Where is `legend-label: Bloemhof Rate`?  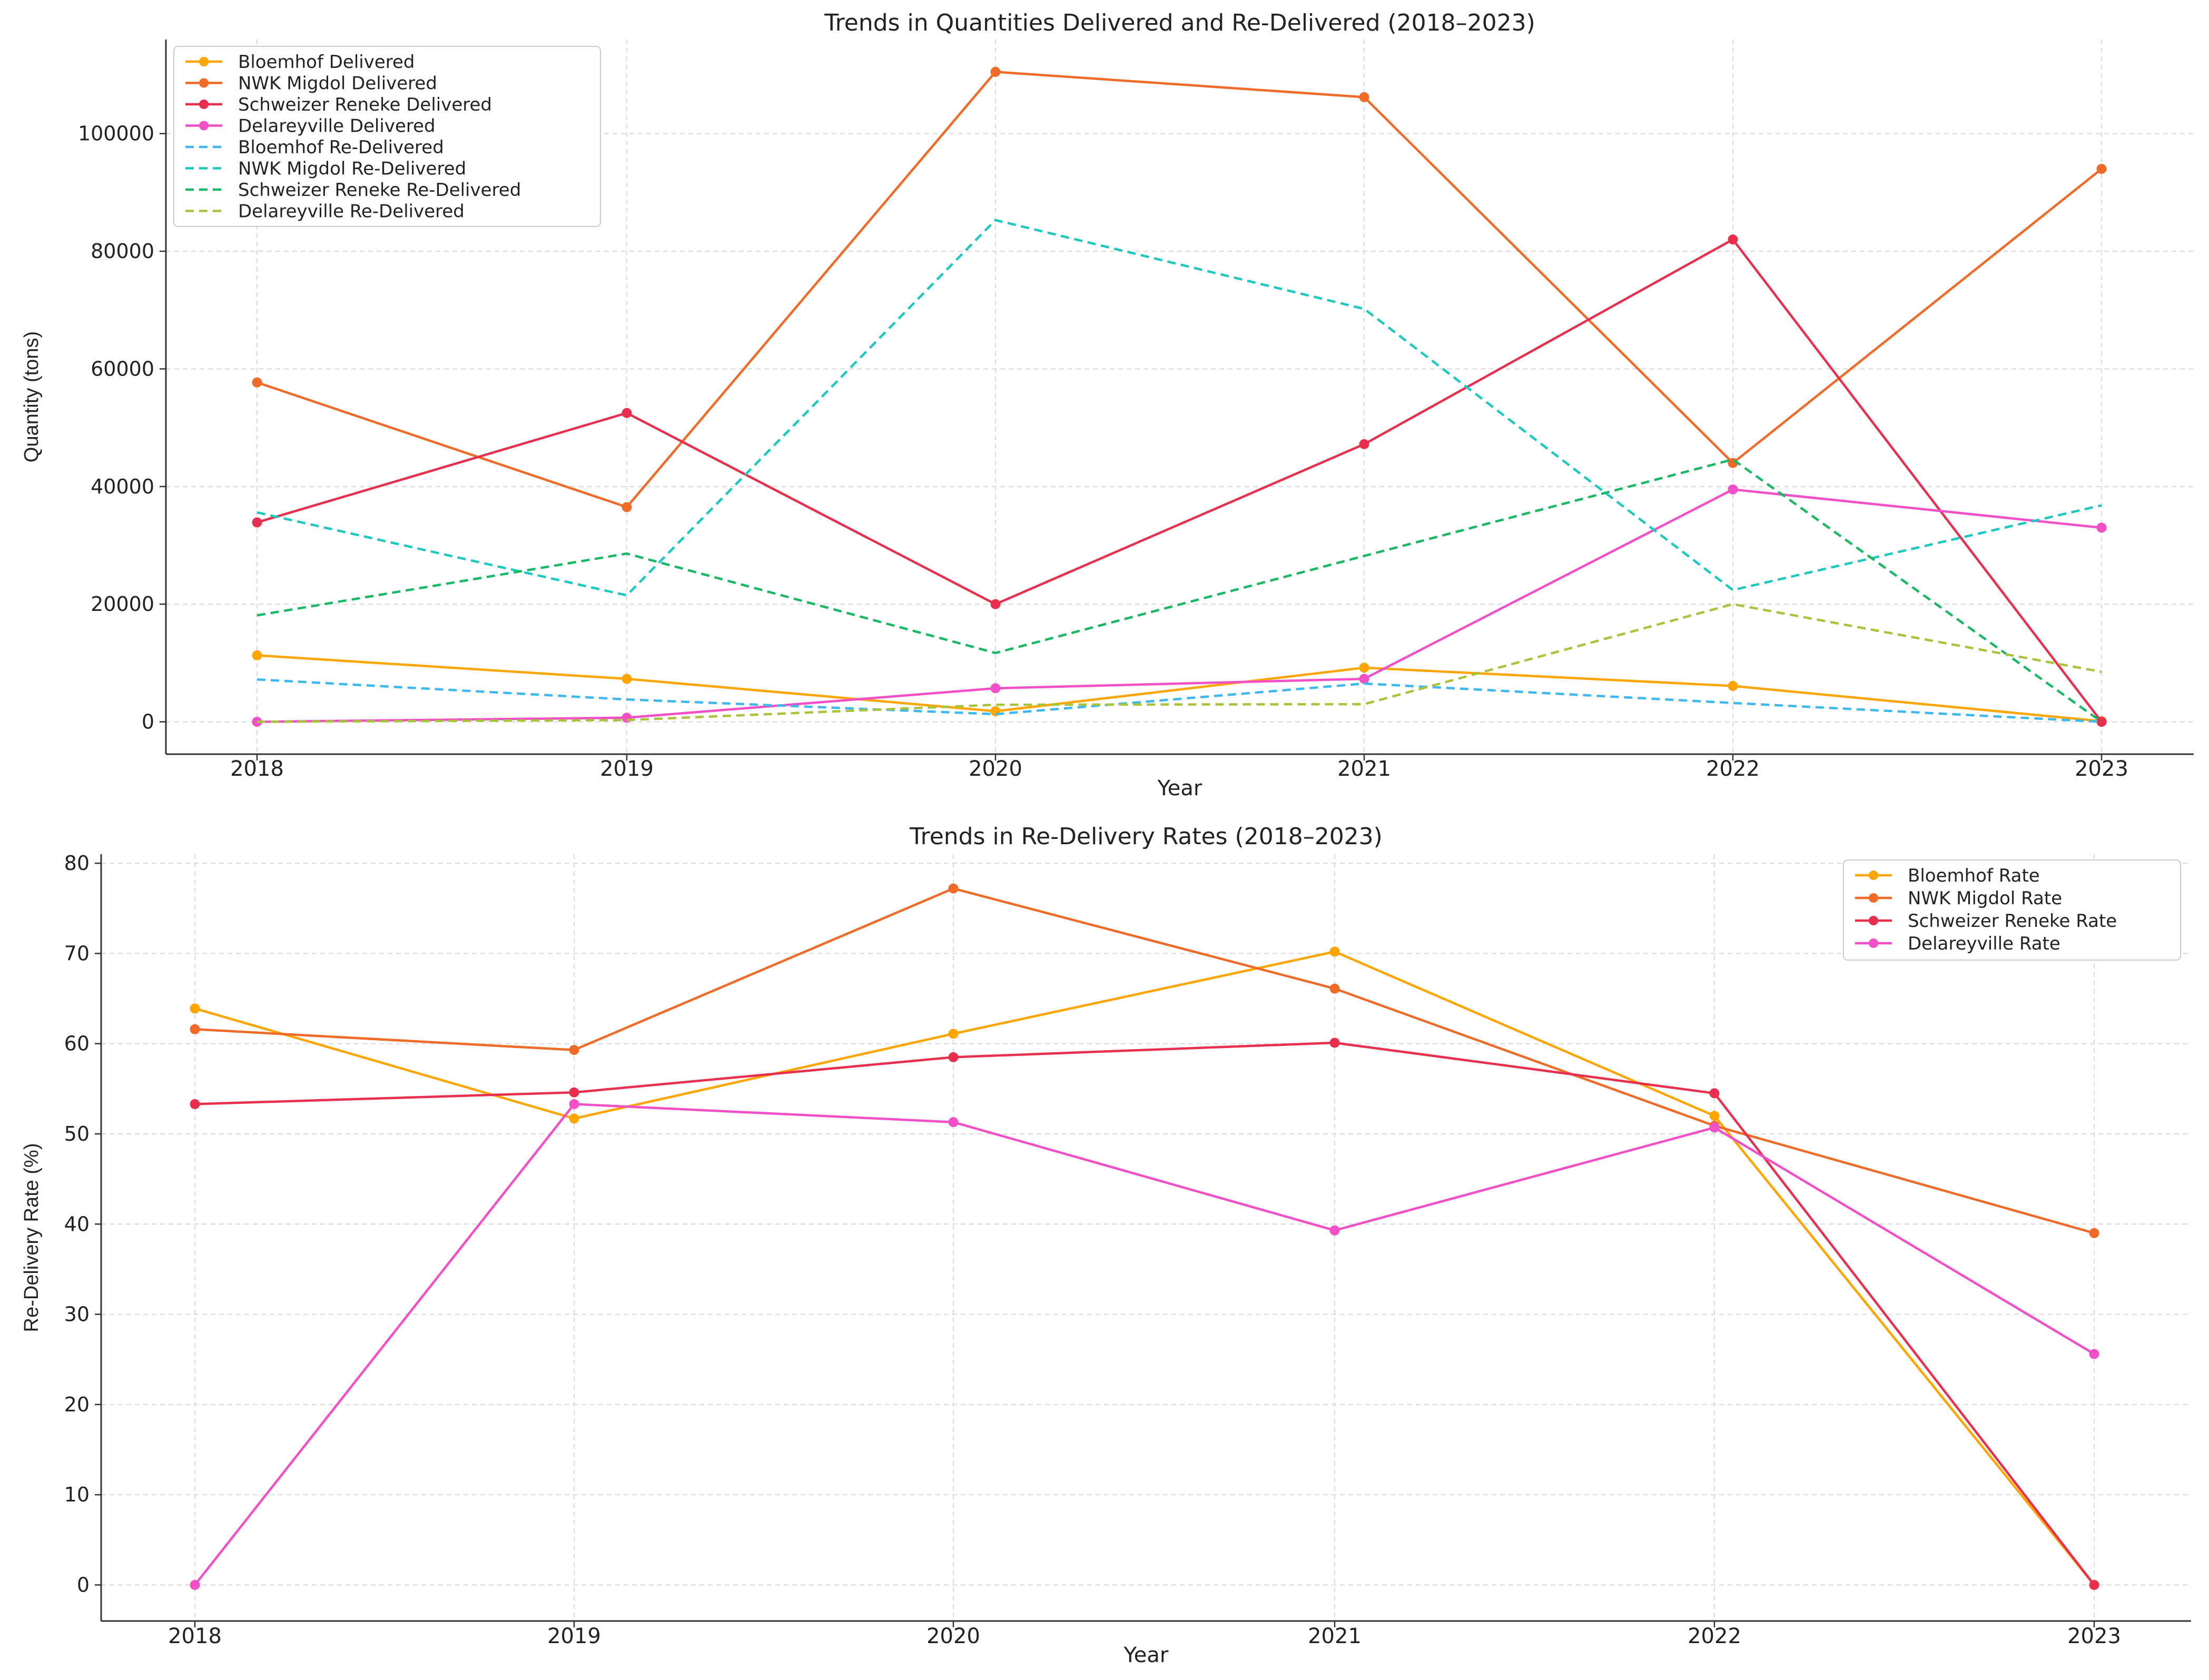
legend-label: Bloemhof Rate is located at coordinates (1974, 875).